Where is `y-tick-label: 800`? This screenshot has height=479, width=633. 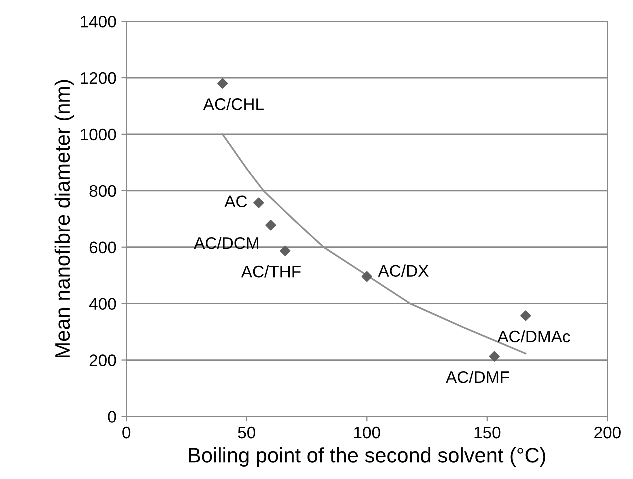 y-tick-label: 800 is located at coordinates (103, 191).